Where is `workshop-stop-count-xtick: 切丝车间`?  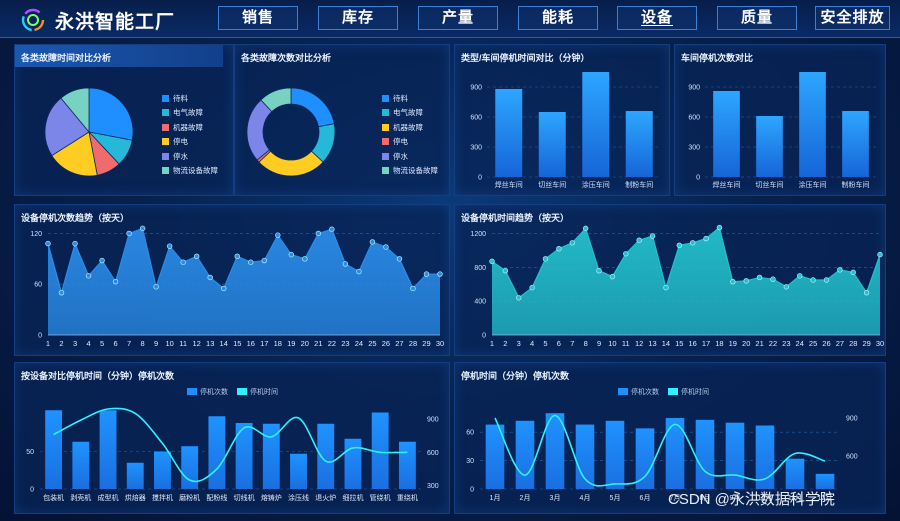
workshop-stop-count-xtick: 切丝车间 is located at coordinates (770, 184).